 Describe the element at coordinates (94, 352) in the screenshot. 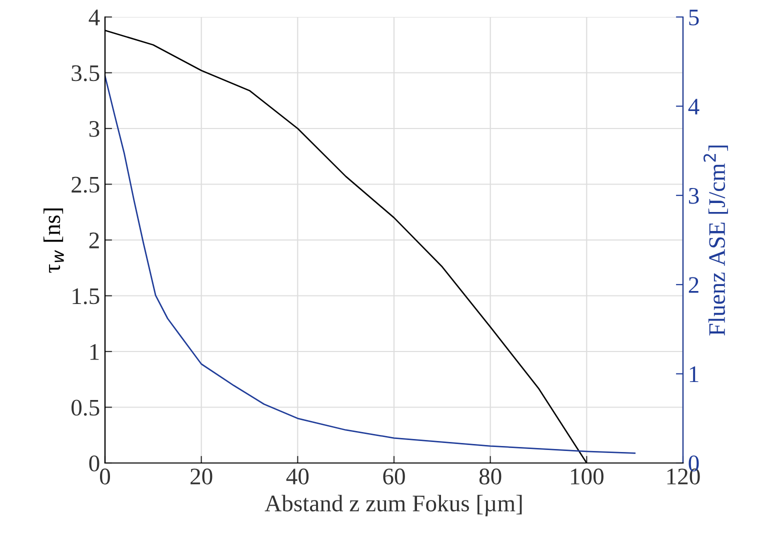

I see `y-tick-label: 1` at that location.